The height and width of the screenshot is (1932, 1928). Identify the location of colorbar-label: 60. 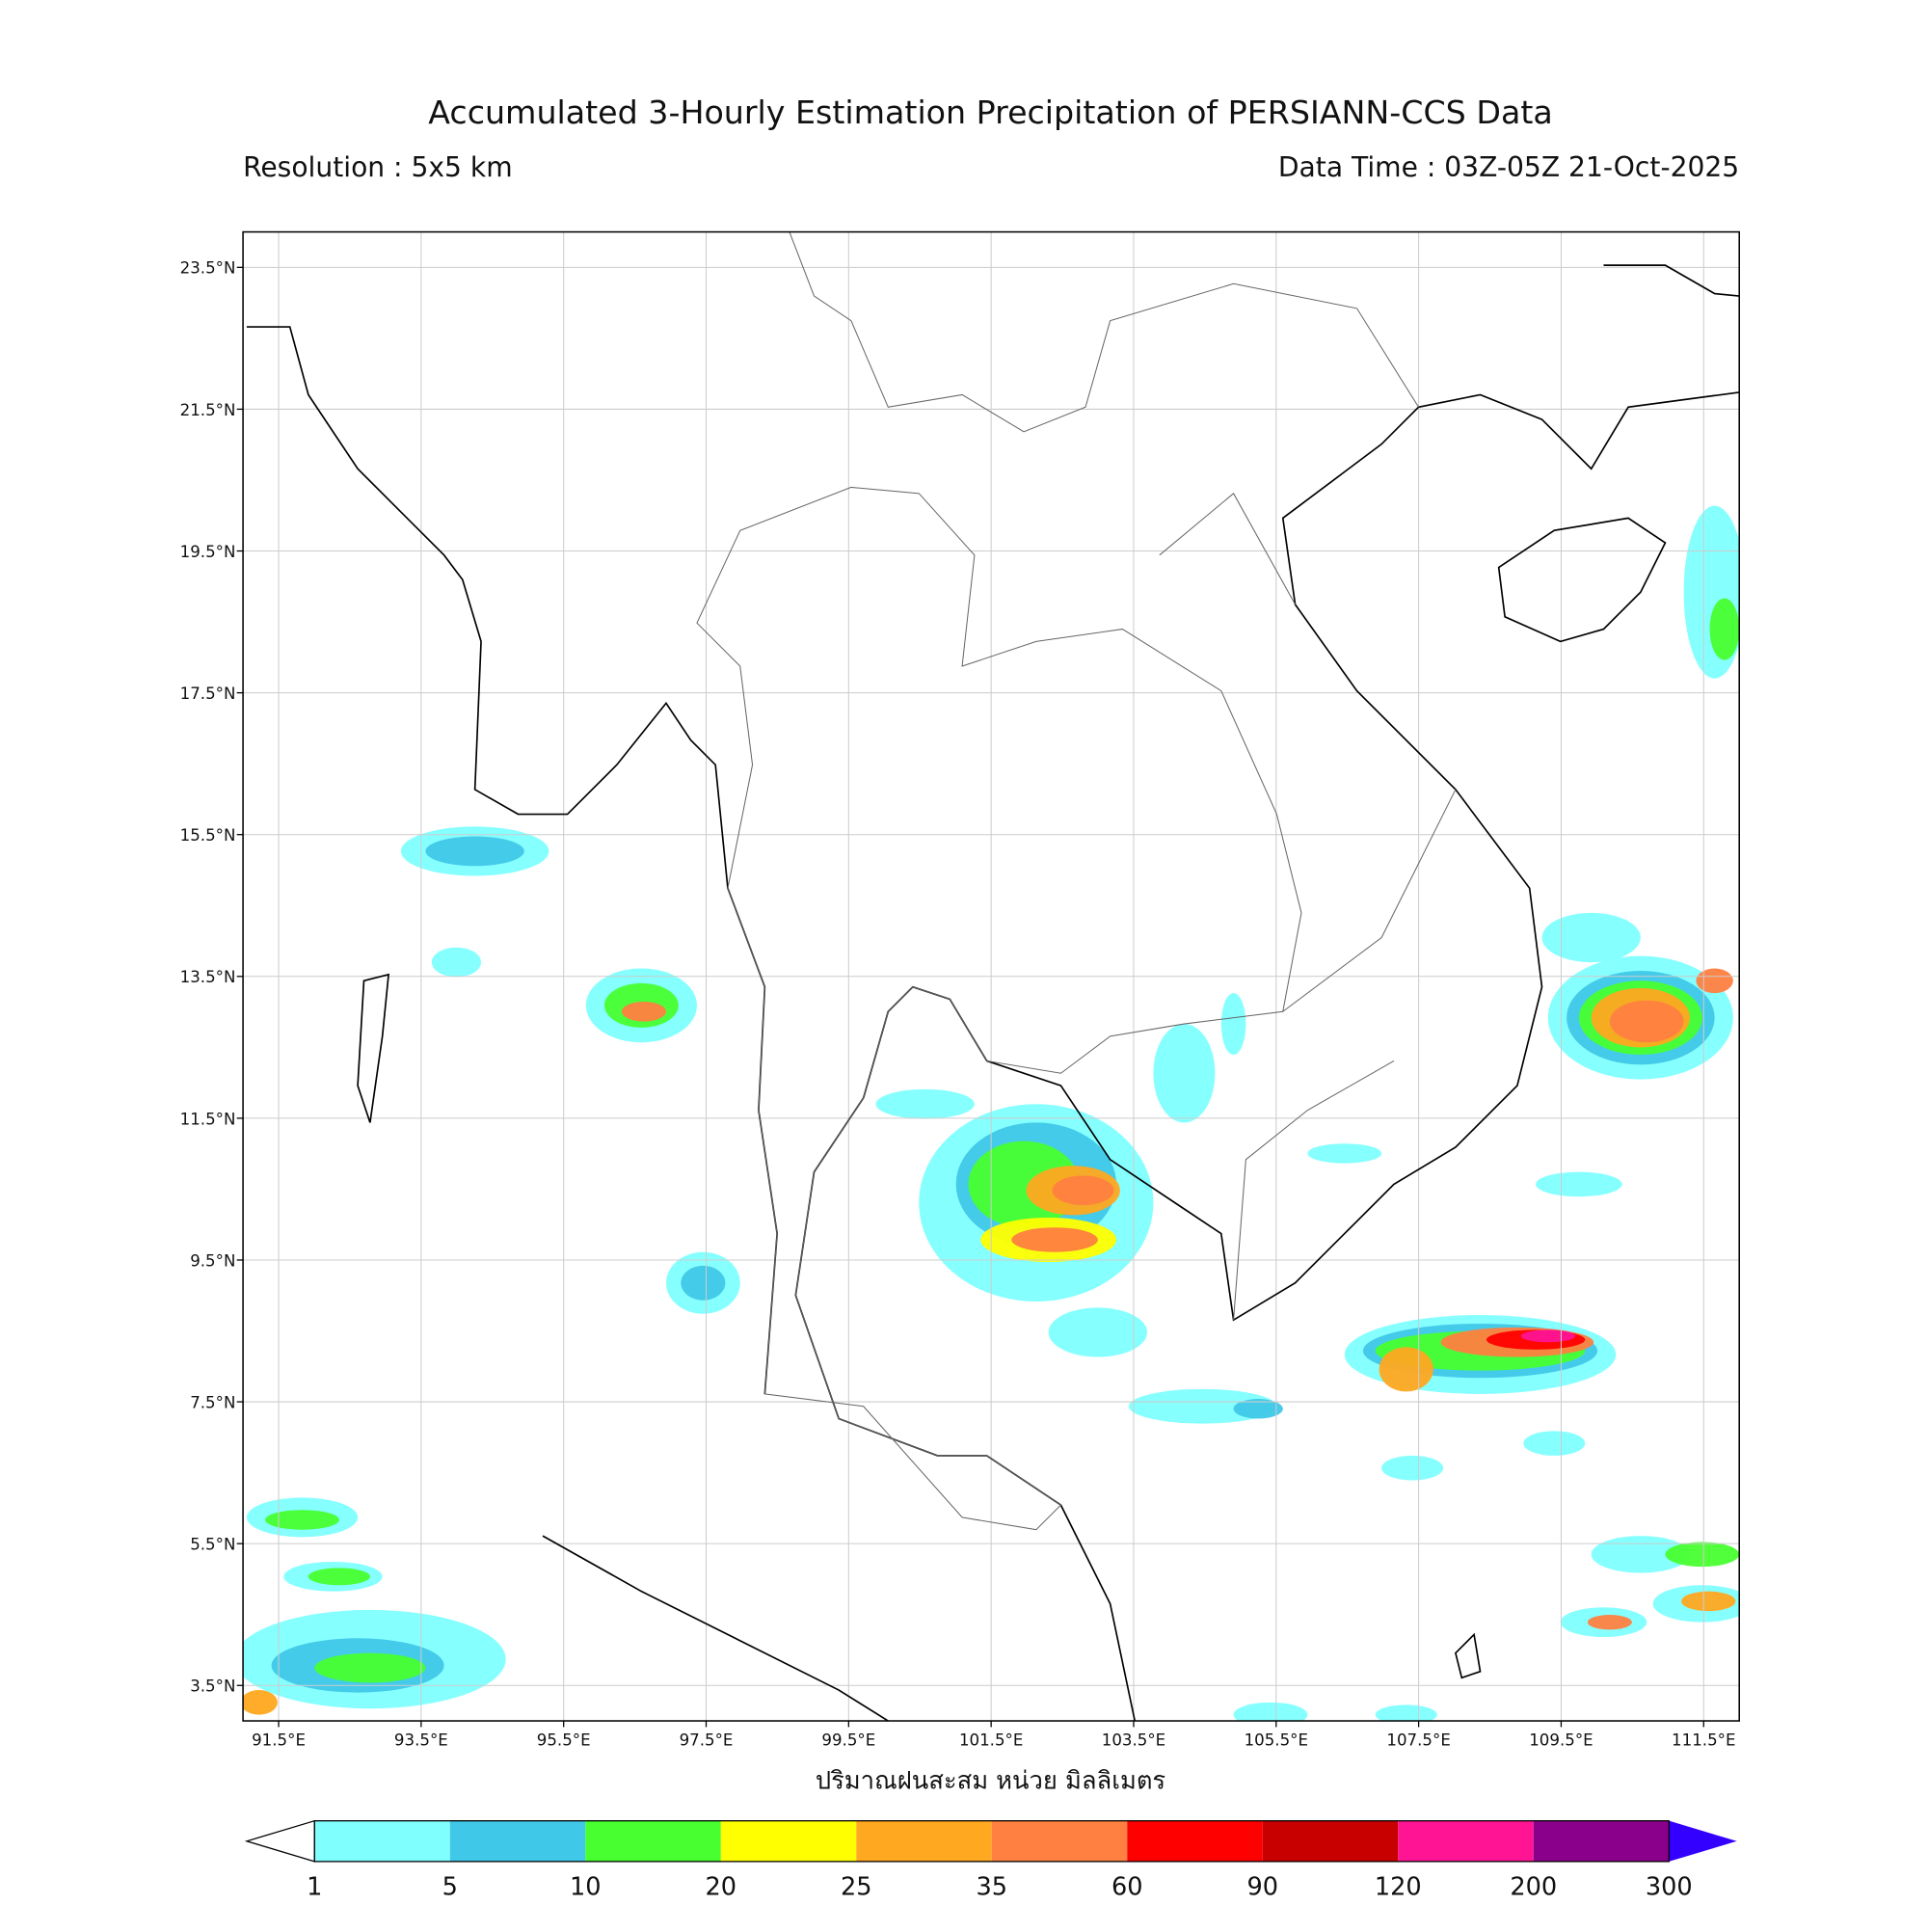
(1127, 1887).